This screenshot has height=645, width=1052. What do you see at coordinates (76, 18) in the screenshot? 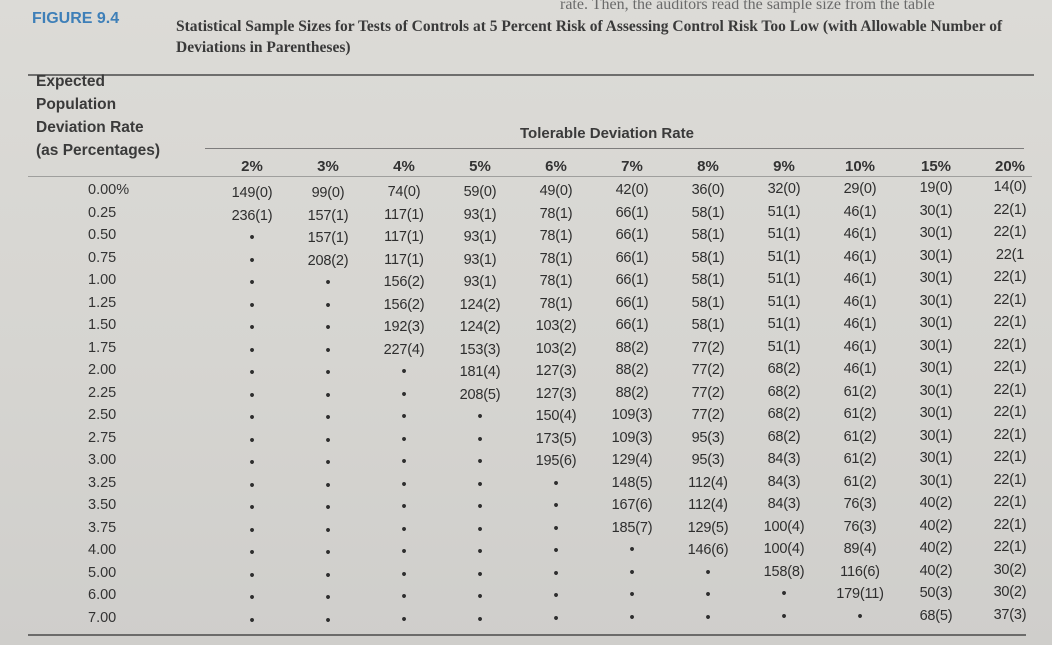
I see `figure-label: FIGURE 9.4` at bounding box center [76, 18].